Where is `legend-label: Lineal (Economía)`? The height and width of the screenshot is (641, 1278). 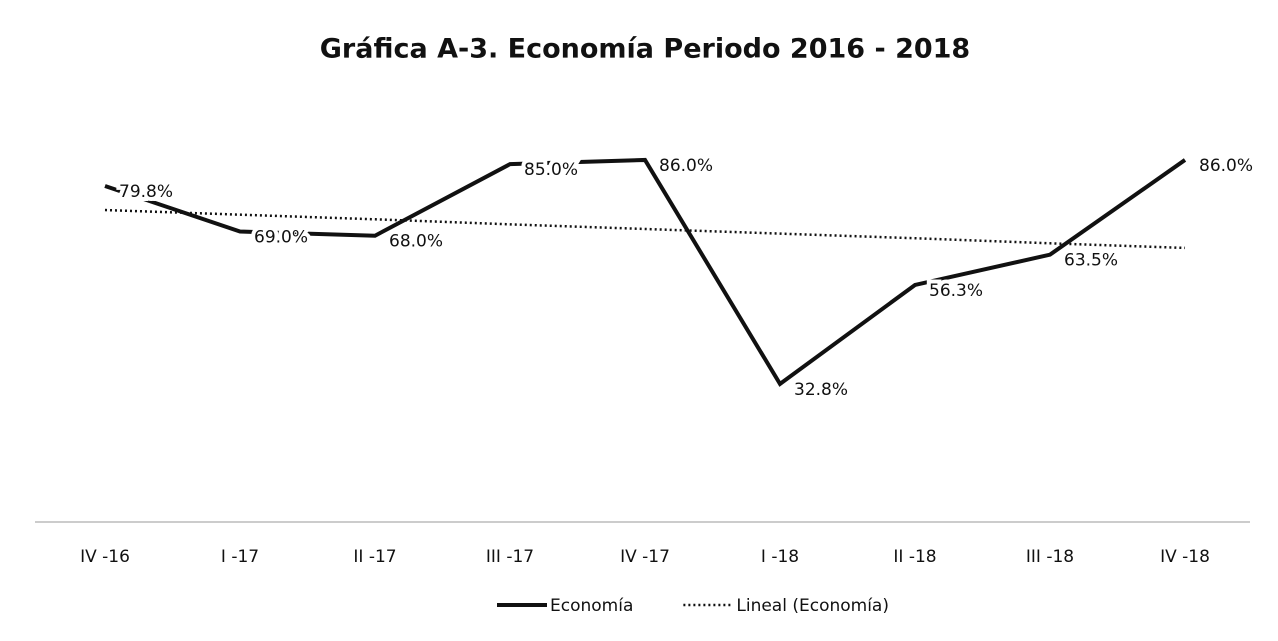
legend-label: Lineal (Economía) is located at coordinates (812, 606).